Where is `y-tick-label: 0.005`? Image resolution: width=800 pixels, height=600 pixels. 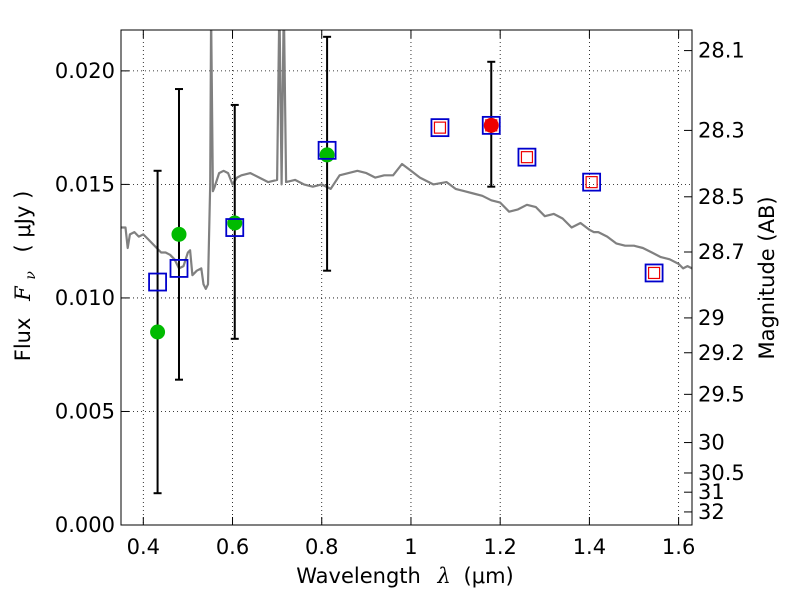 y-tick-label: 0.005 is located at coordinates (85, 411).